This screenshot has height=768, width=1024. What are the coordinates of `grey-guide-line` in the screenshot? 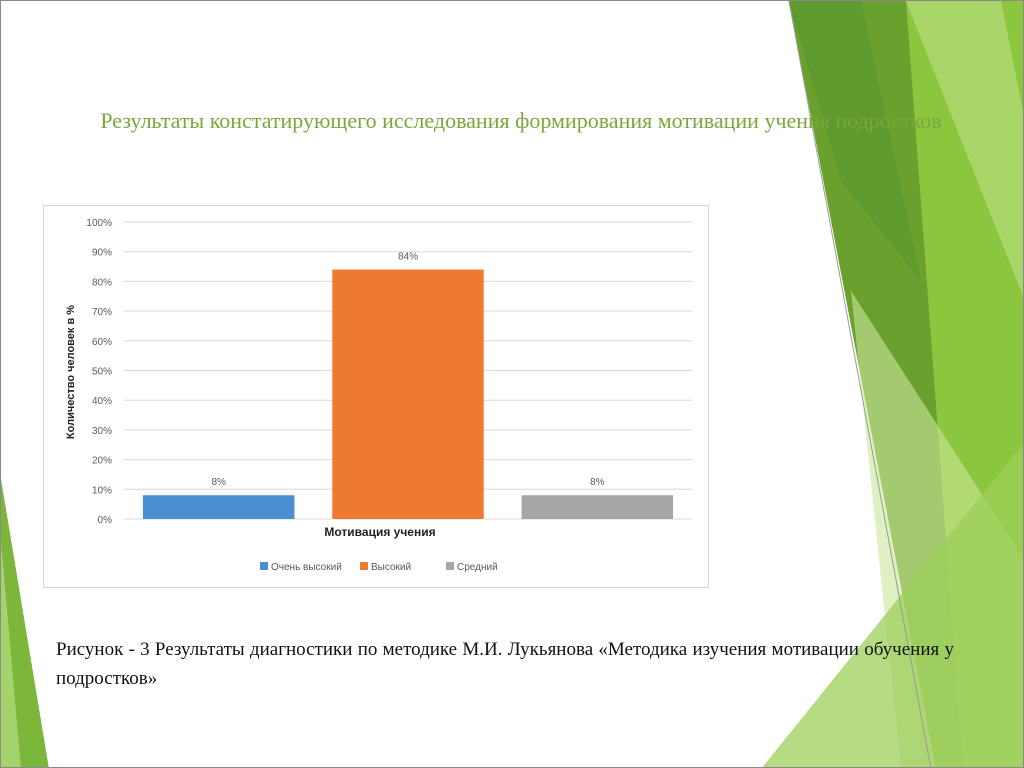 It's located at (860, 384).